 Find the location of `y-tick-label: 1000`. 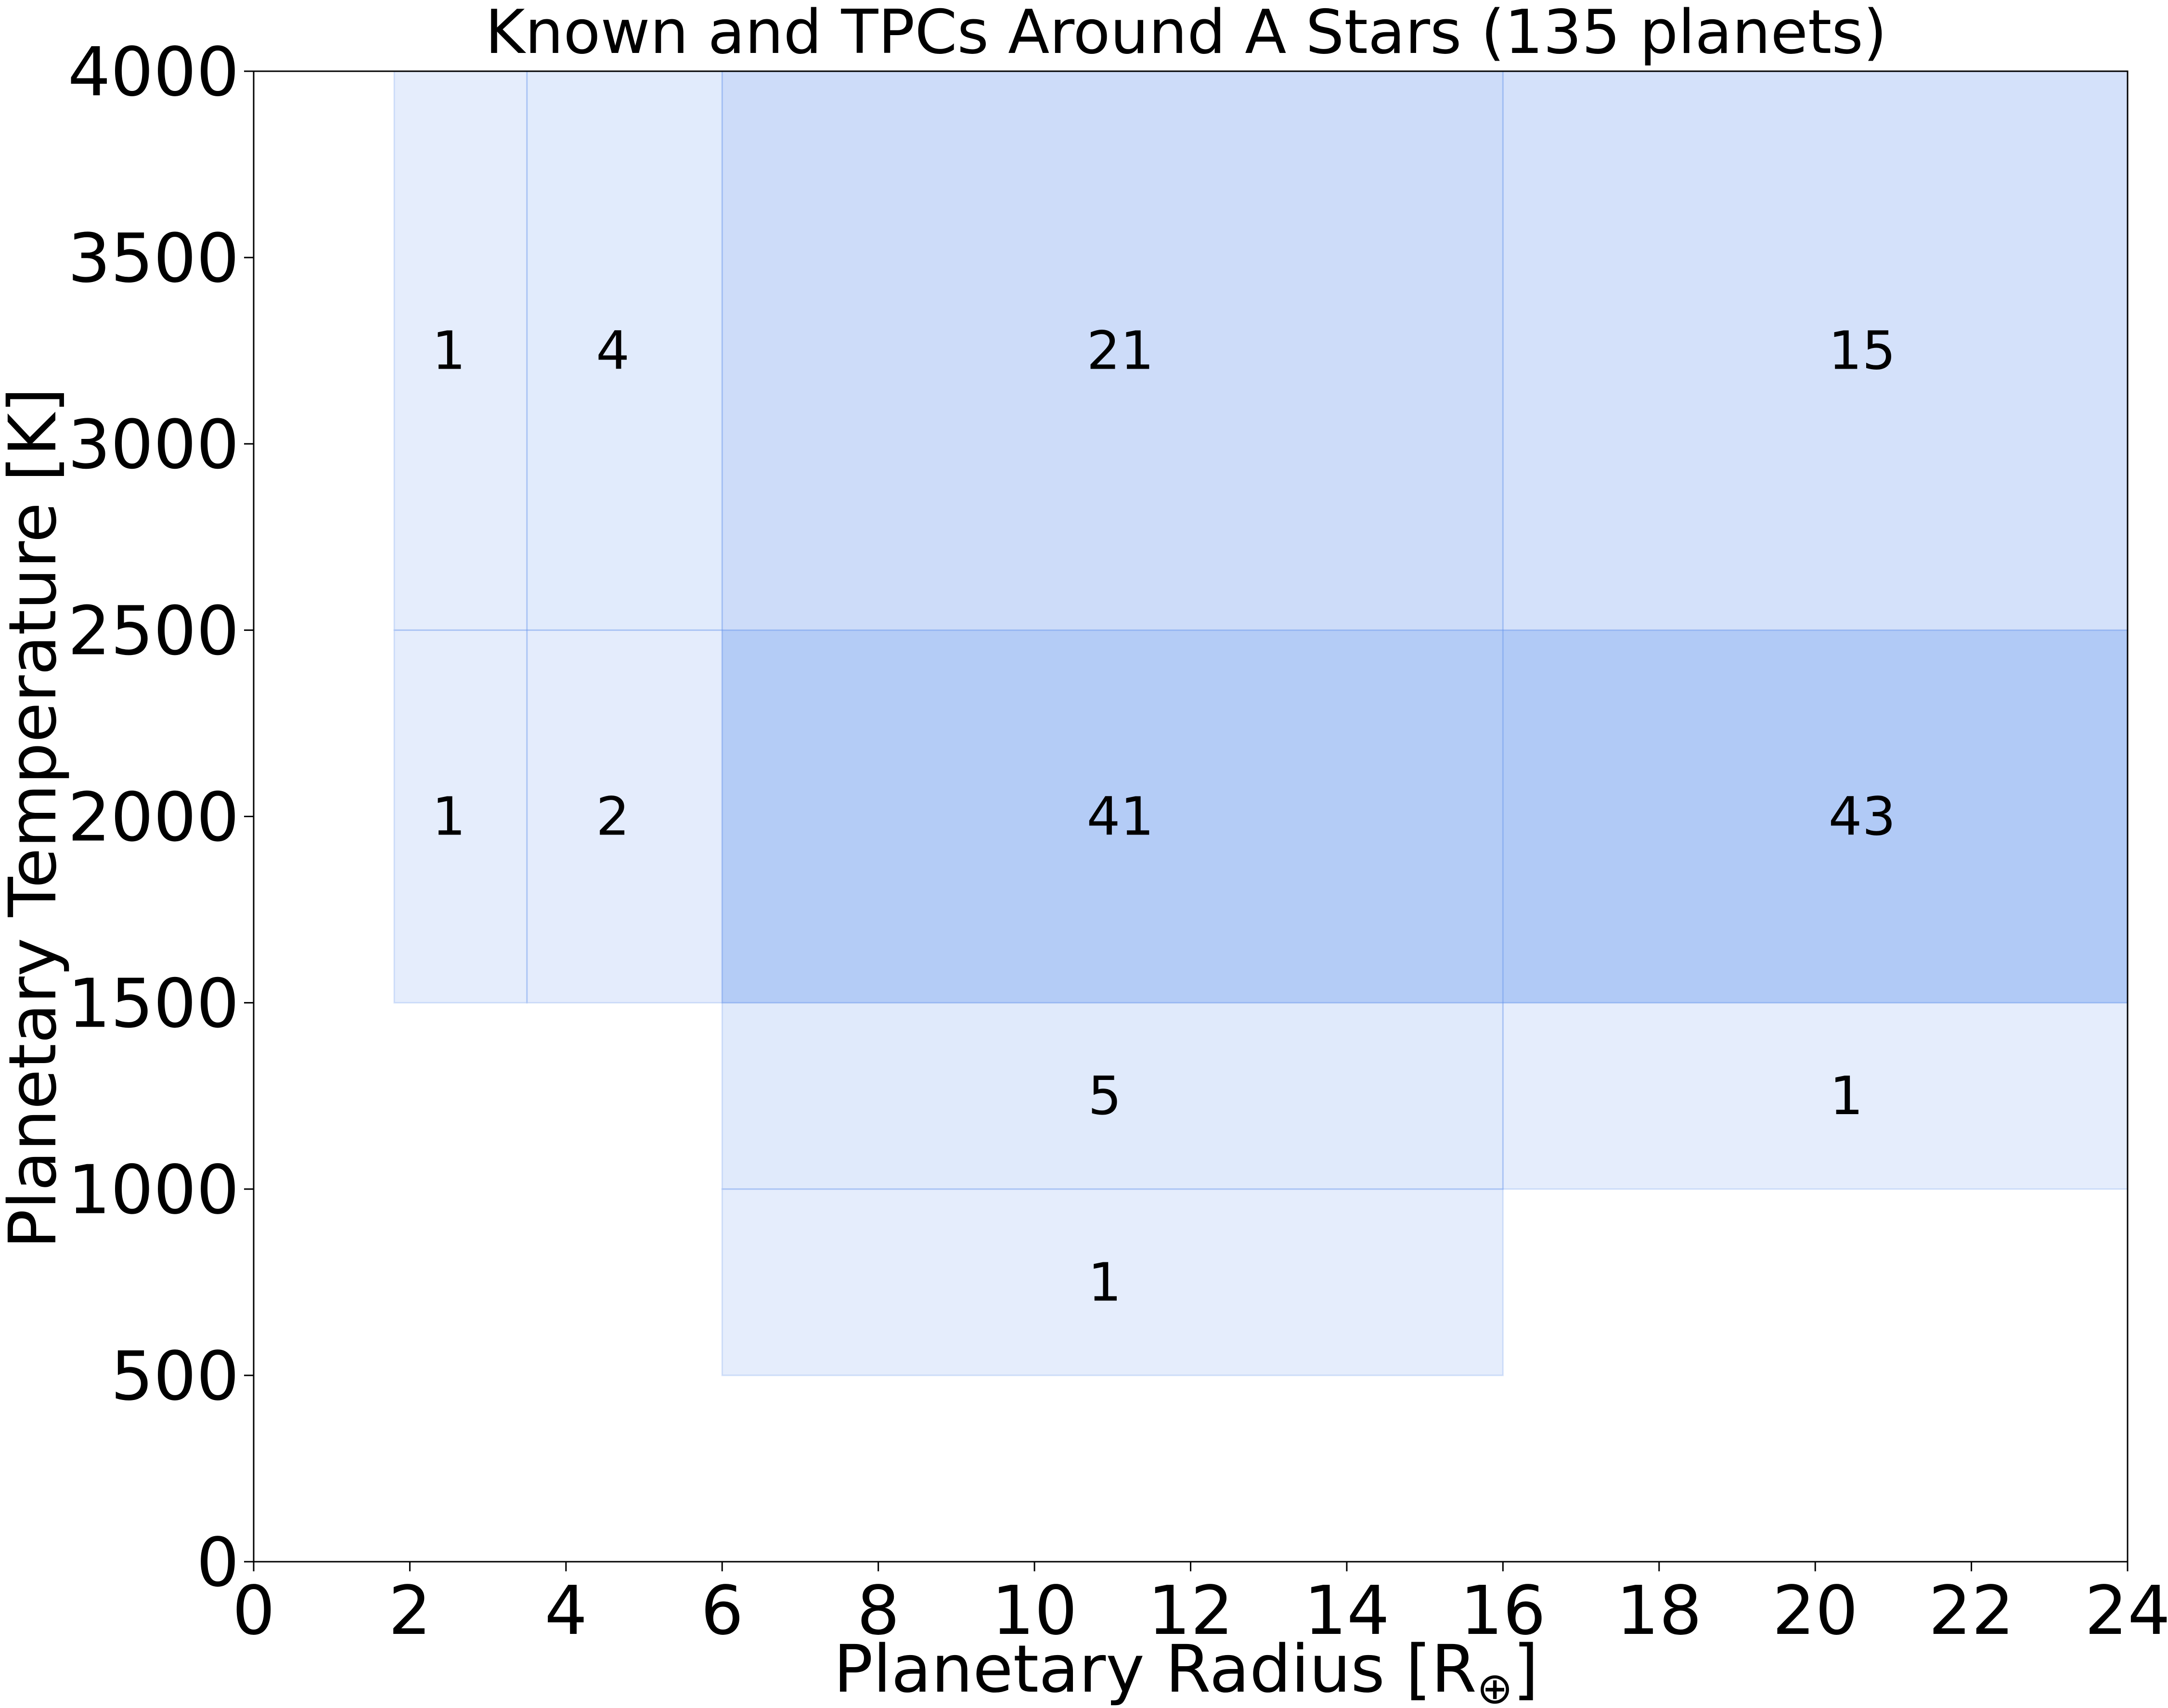

y-tick-label: 1000 is located at coordinates (153, 1190).